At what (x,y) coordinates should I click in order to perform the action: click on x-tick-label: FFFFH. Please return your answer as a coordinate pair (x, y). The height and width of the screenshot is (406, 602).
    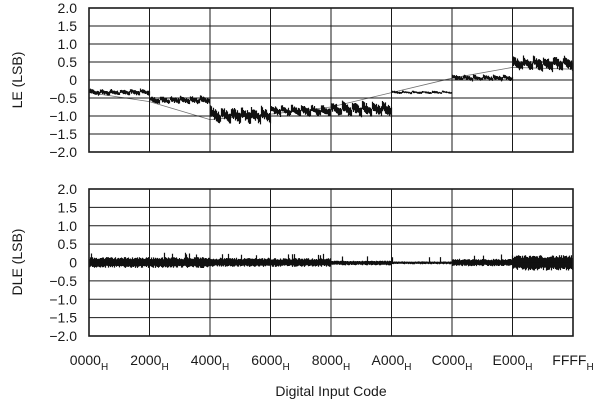
    Looking at the image, I should click on (572, 362).